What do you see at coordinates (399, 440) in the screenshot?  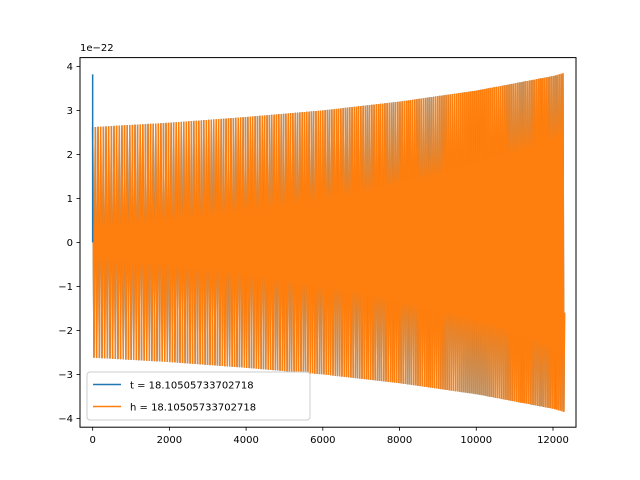 I see `x-tick-label: 8000` at bounding box center [399, 440].